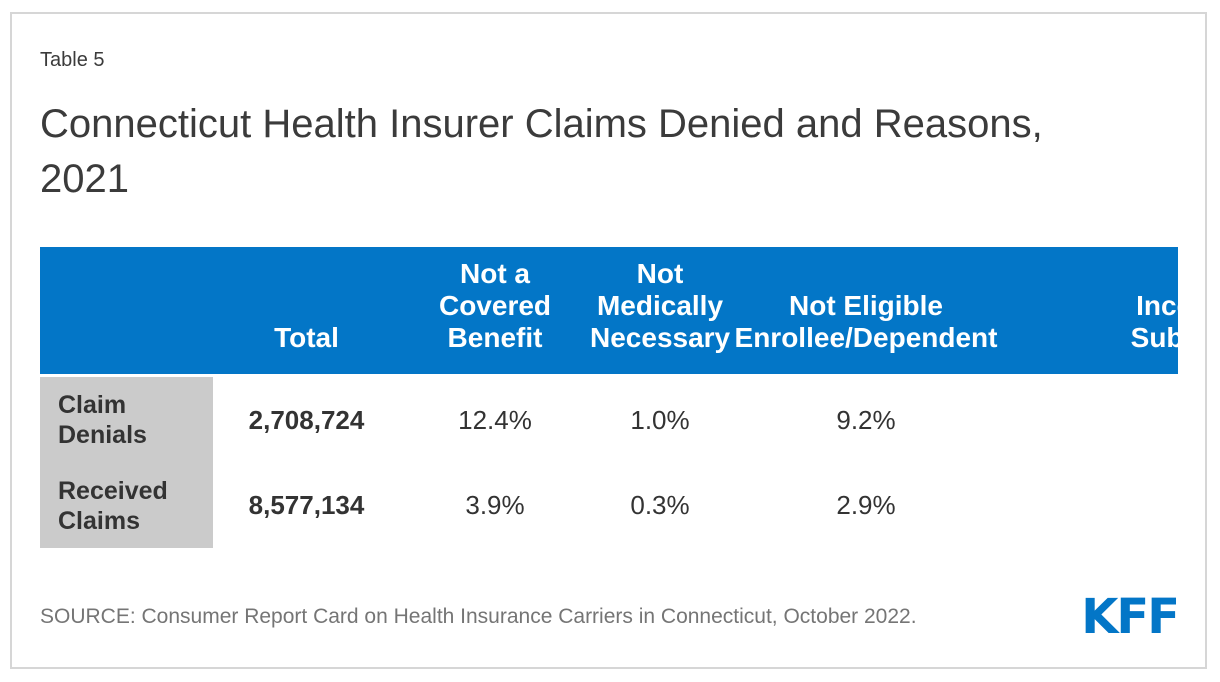 The width and height of the screenshot is (1220, 682). I want to click on column-header-not-medically-necessary: Not Medically Necessary, so click(660, 312).